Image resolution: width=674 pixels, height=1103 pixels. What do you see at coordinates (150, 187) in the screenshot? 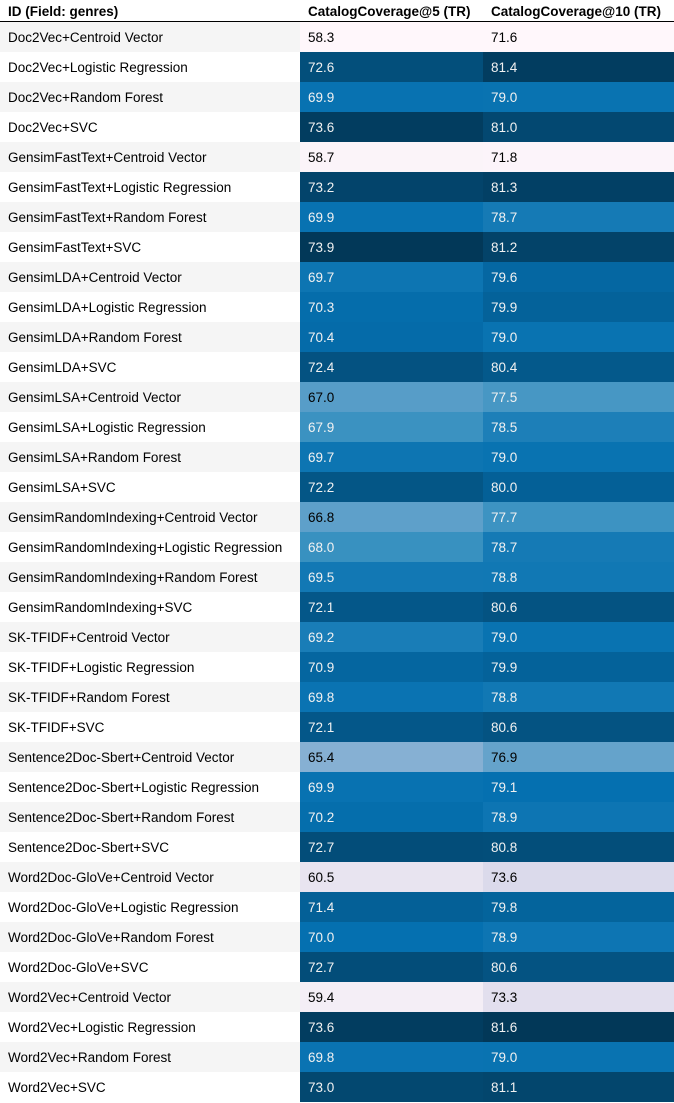
I see `row-id-cell: GensimFastText+Logistic Regression` at bounding box center [150, 187].